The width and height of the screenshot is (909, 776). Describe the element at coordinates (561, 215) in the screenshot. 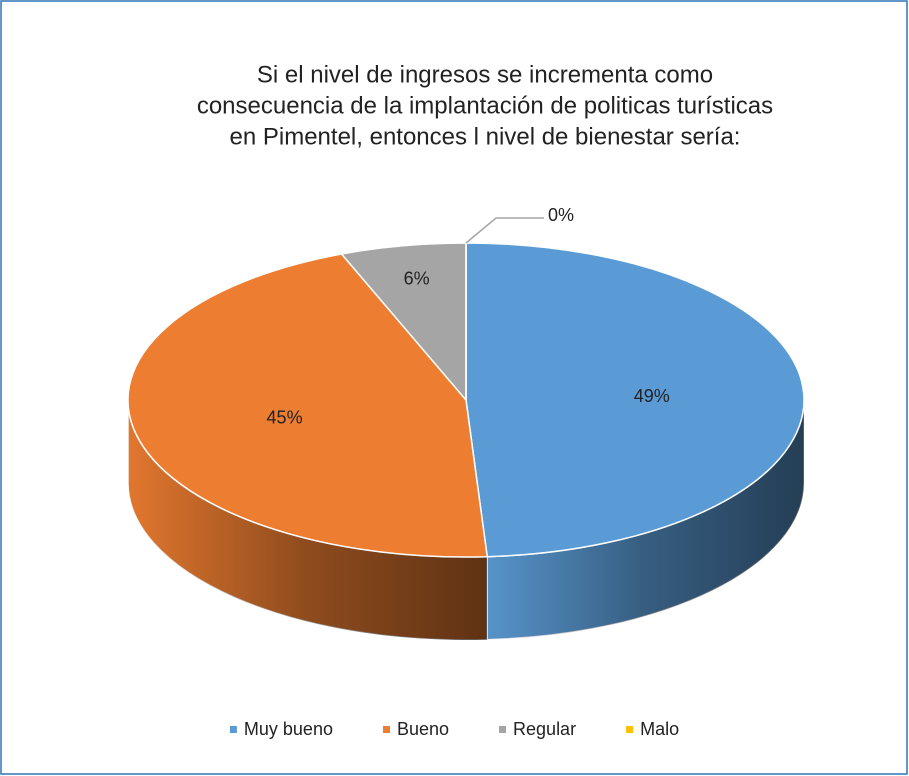

I see `data-label: 0%` at that location.